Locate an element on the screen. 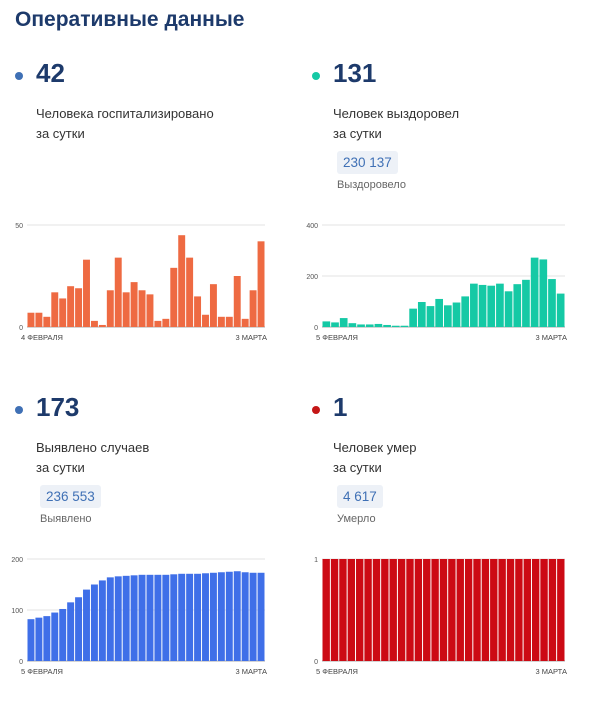 The image size is (589, 721). desc-line-1: Человек выздоровел is located at coordinates (396, 113).